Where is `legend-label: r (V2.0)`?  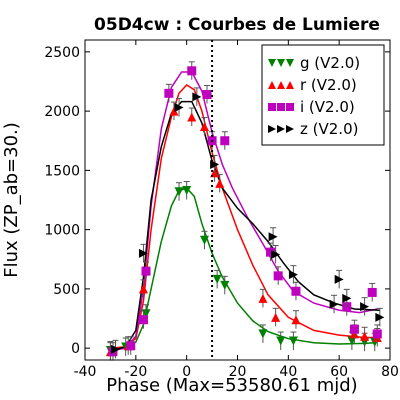 legend-label: r (V2.0) is located at coordinates (328, 85).